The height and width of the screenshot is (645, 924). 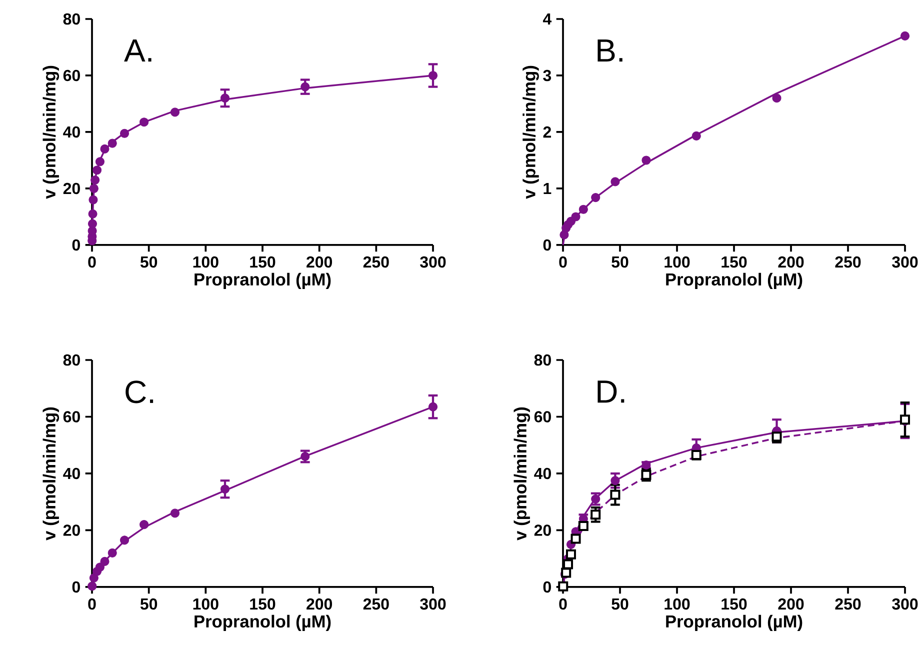 What do you see at coordinates (138, 51) in the screenshot?
I see `annotation: A.` at bounding box center [138, 51].